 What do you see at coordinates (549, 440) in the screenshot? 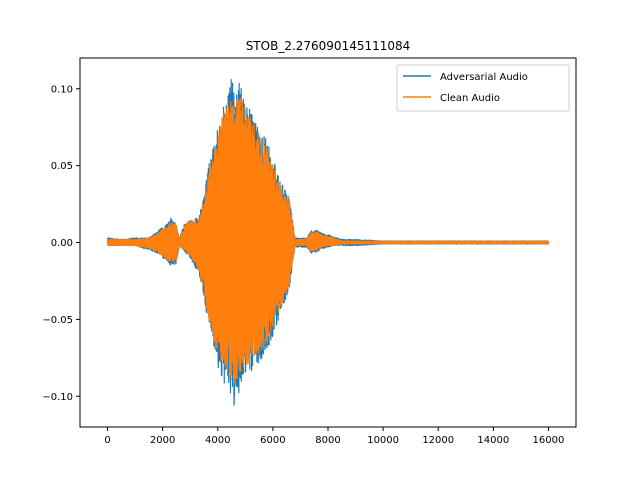
I see `x-tick-label: 16000` at bounding box center [549, 440].